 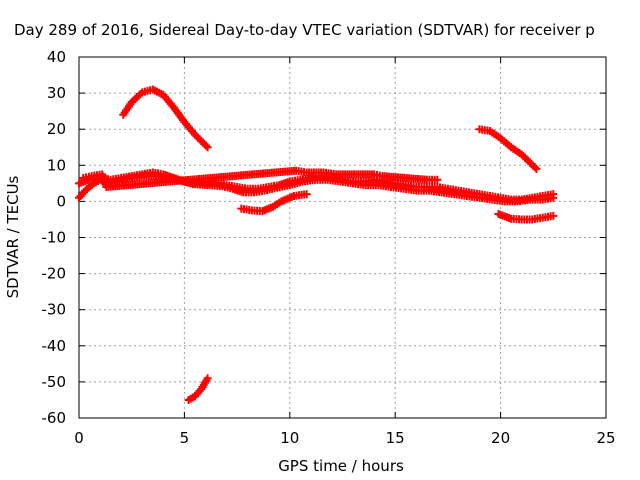 What do you see at coordinates (341, 466) in the screenshot?
I see `x-axis-label: GPS time / hours` at bounding box center [341, 466].